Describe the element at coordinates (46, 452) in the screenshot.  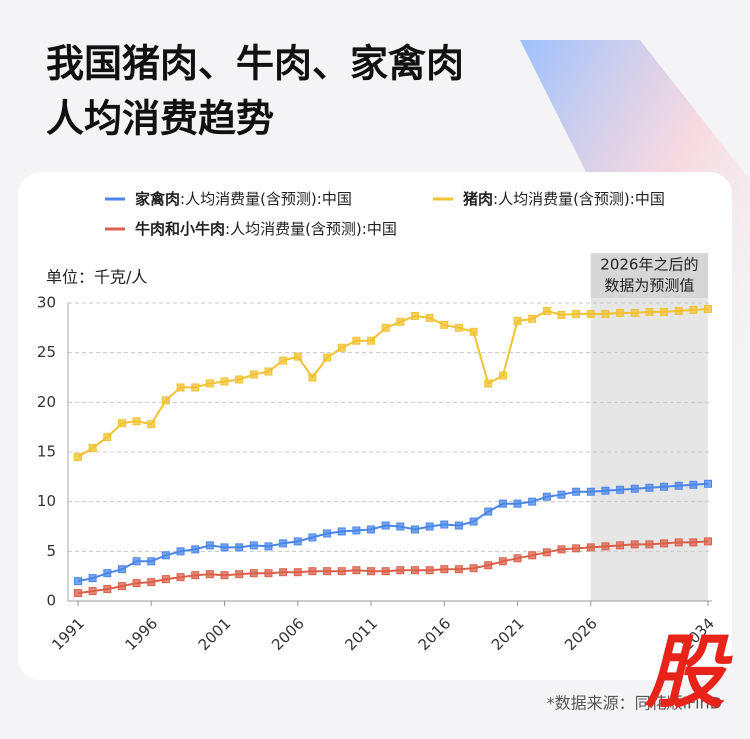
I see `y-tick-label: 15` at that location.